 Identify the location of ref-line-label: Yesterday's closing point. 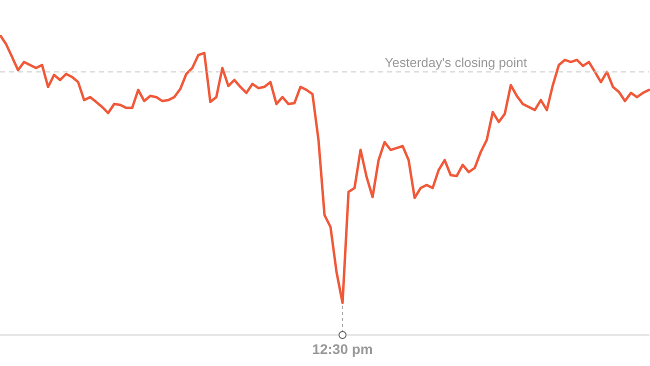
(456, 62).